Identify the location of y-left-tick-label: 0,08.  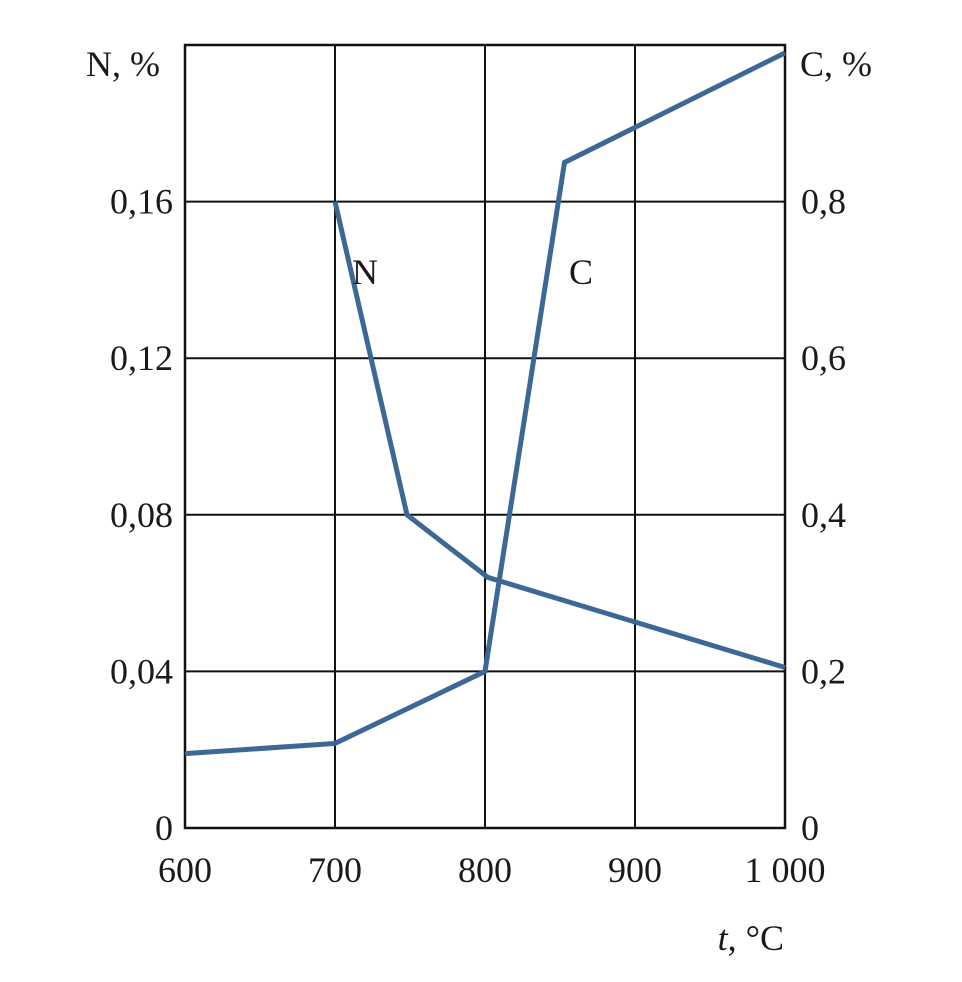
(141, 515).